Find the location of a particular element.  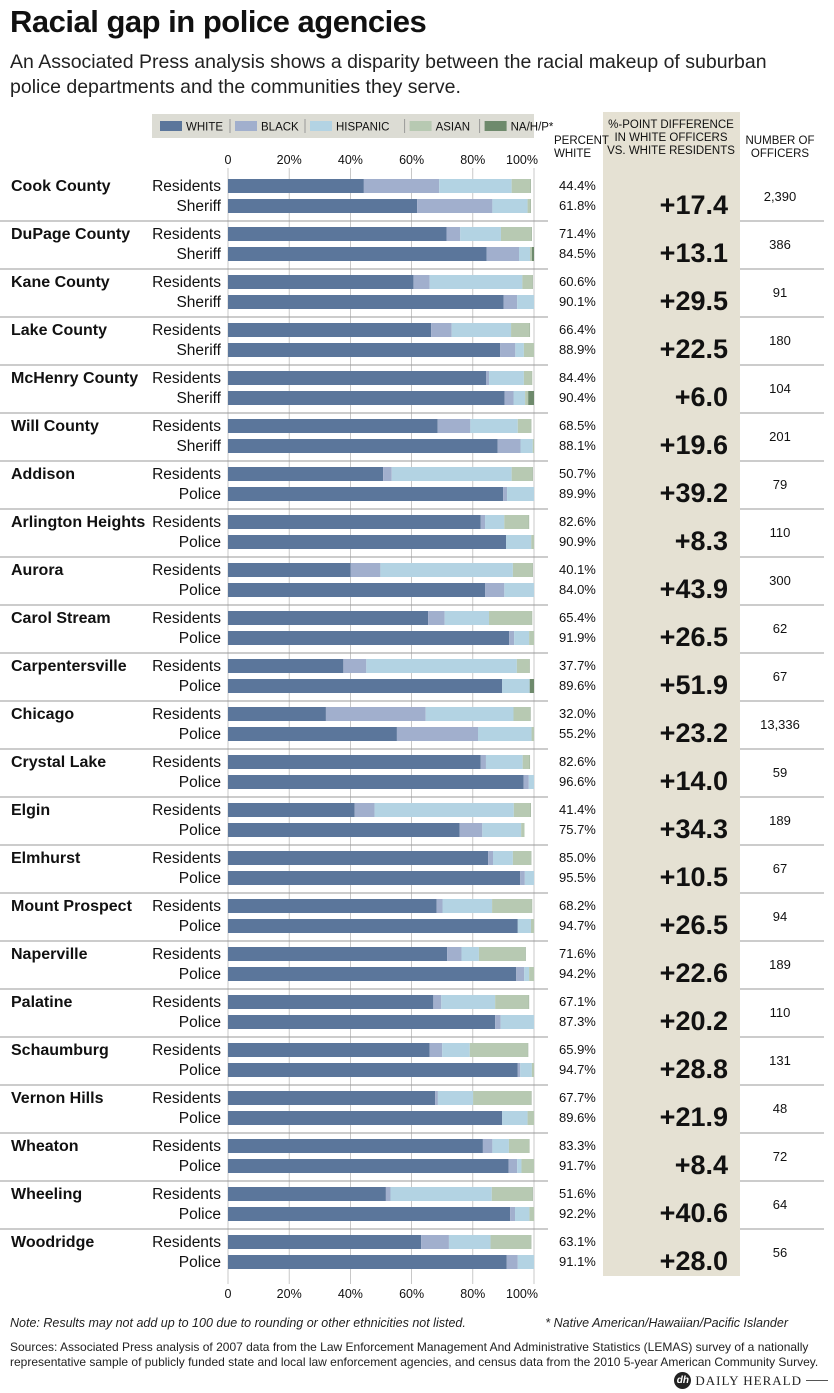

residents-label-addison: Residents is located at coordinates (186, 474).